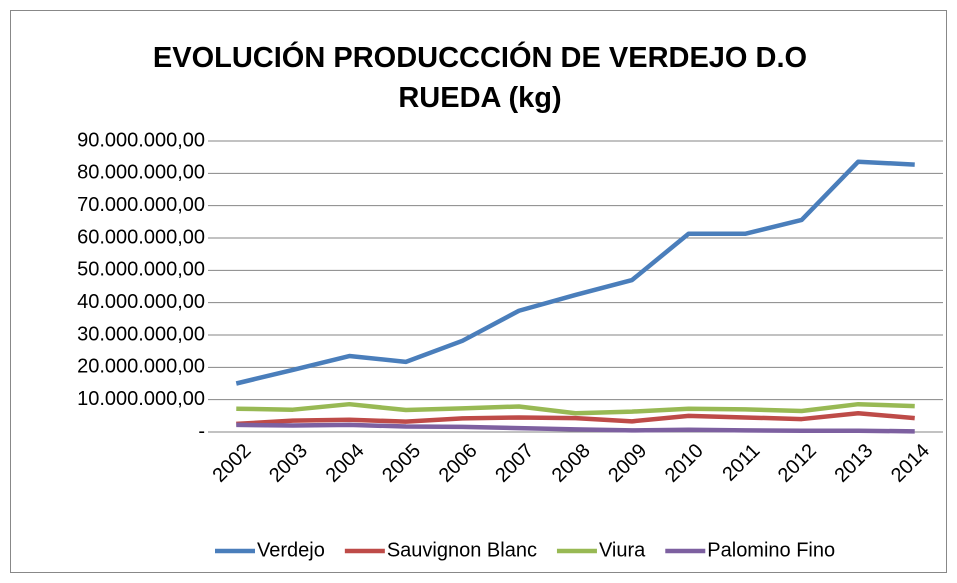  I want to click on y-tick-label: 60.000.000,00, so click(141, 237).